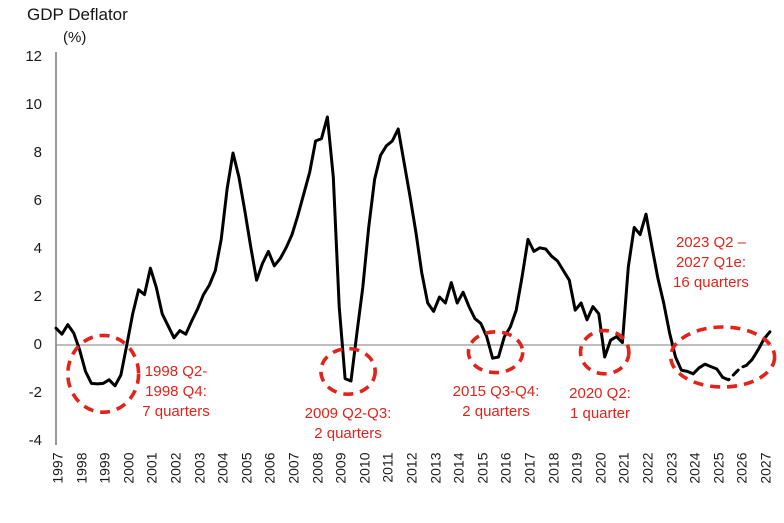 The image size is (784, 523). What do you see at coordinates (758, 348) in the screenshot?
I see `gdp-deflator-line-tail` at bounding box center [758, 348].